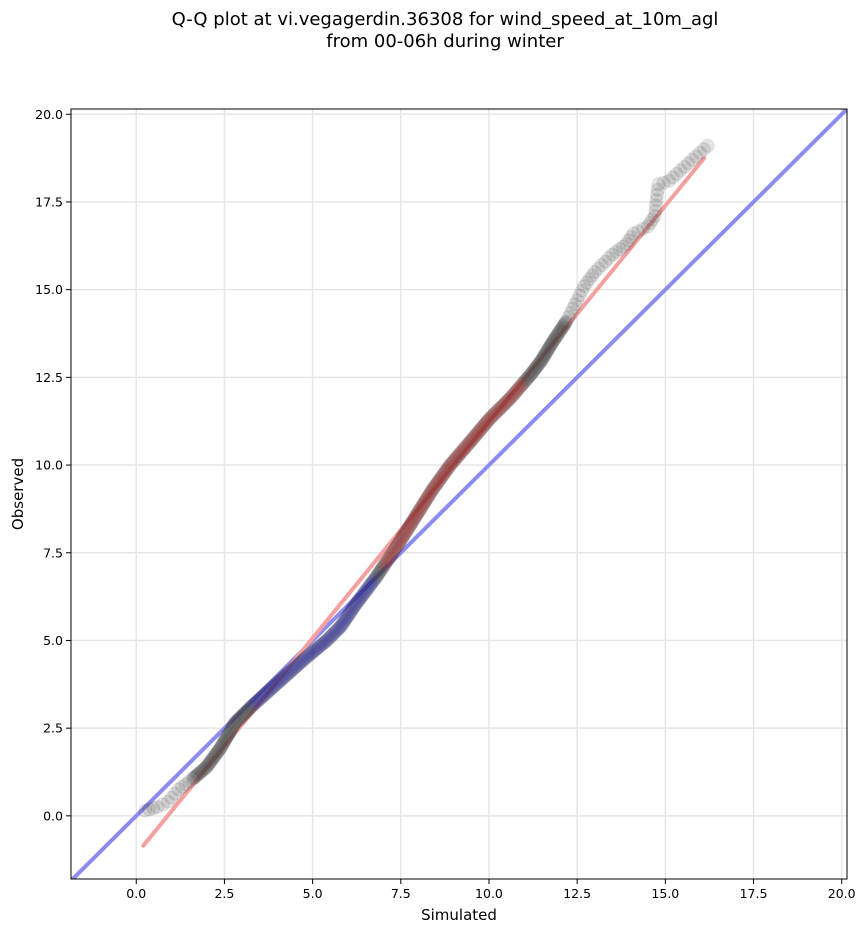 This screenshot has height=934, width=868. I want to click on y-tick-label: 7.5, so click(53, 552).